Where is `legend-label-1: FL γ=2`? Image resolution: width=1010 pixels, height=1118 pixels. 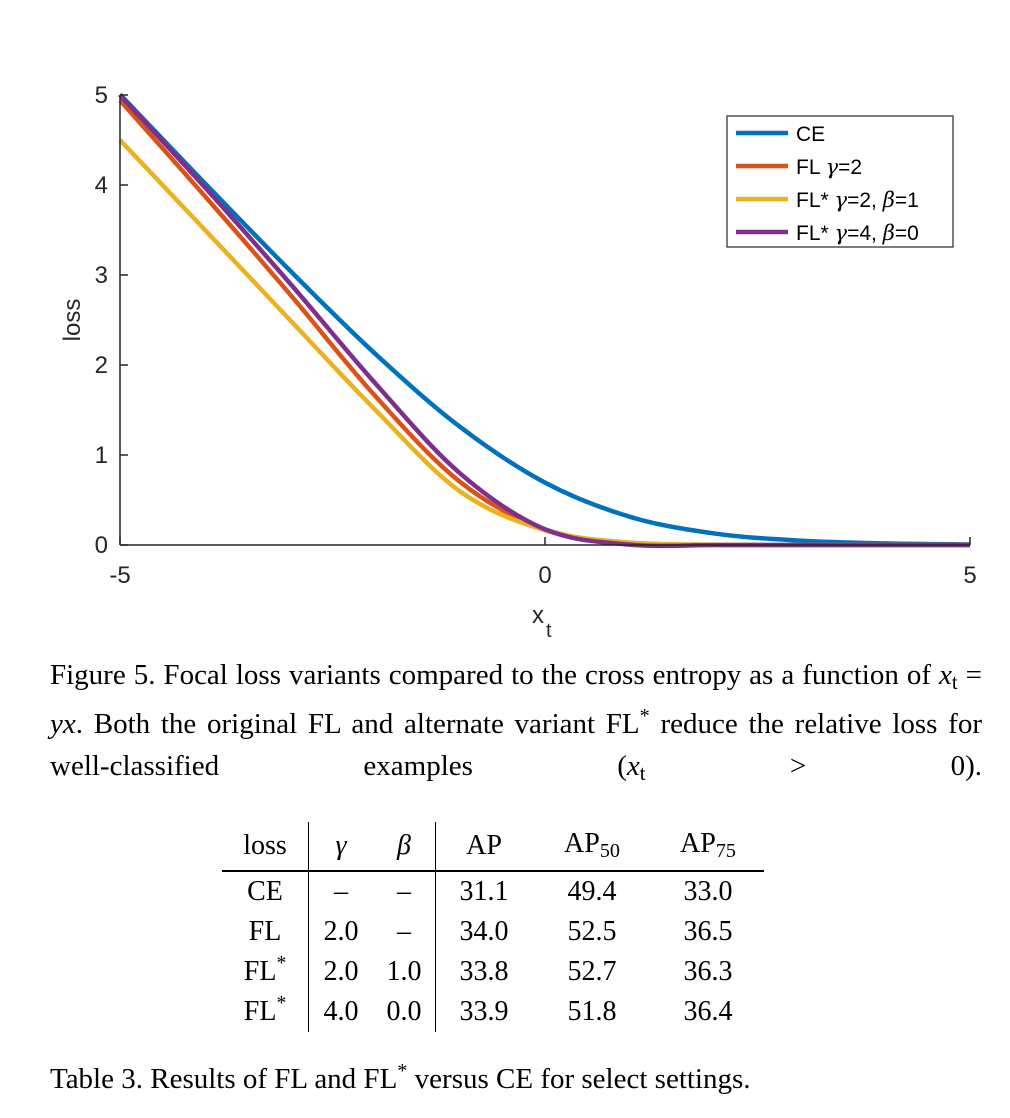 legend-label-1: FL γ=2 is located at coordinates (829, 167).